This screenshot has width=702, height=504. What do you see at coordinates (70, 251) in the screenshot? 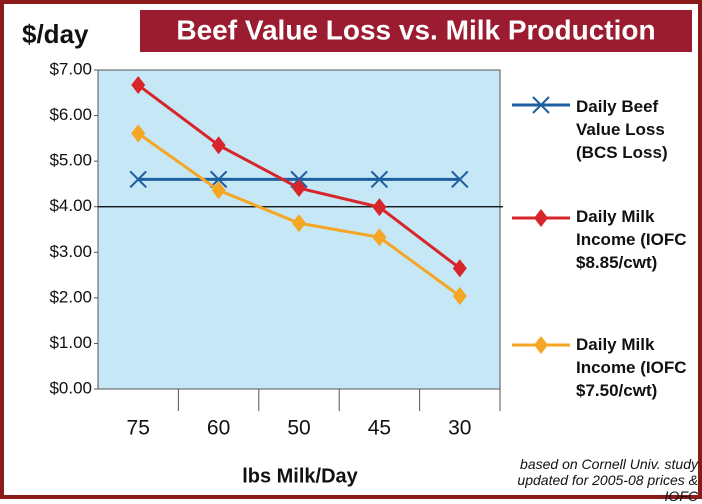
I see `y-tick-label: $3.00` at bounding box center [70, 251].